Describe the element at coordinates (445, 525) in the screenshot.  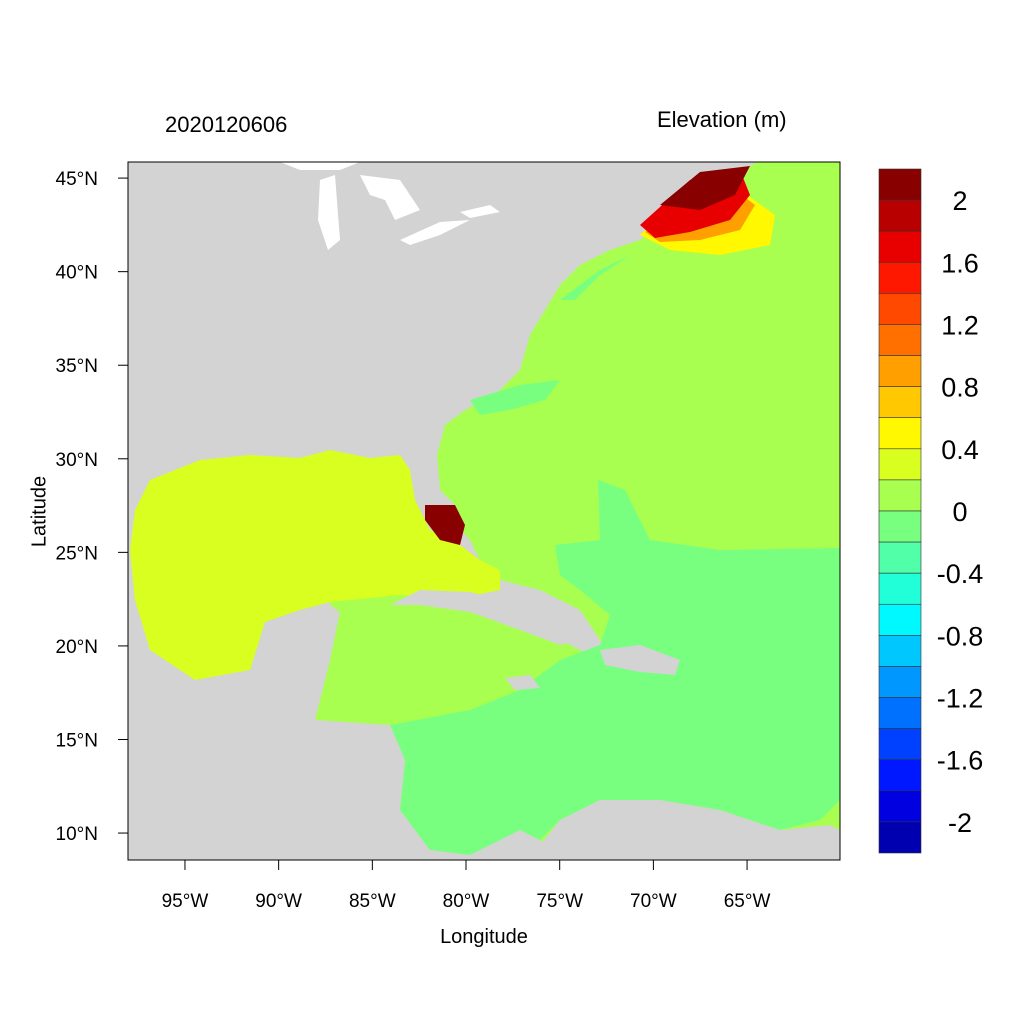
I see `surge-florida` at that location.